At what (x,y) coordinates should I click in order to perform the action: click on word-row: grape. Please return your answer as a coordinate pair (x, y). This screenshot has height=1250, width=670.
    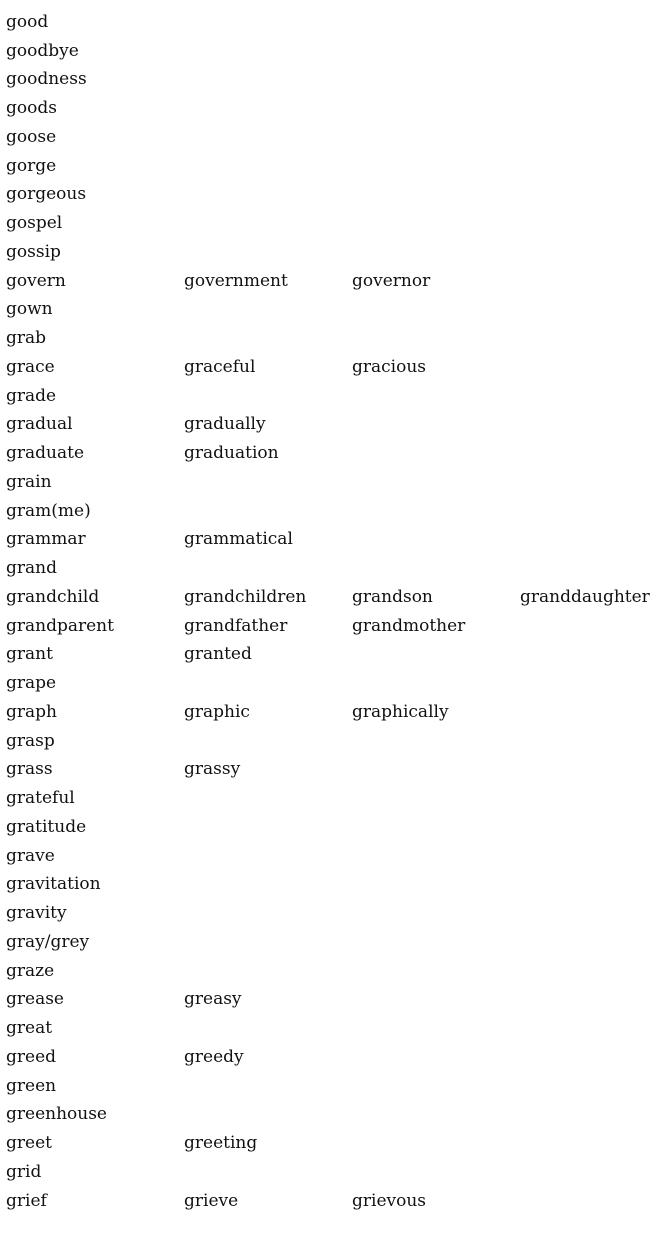
    Looking at the image, I should click on (336, 683).